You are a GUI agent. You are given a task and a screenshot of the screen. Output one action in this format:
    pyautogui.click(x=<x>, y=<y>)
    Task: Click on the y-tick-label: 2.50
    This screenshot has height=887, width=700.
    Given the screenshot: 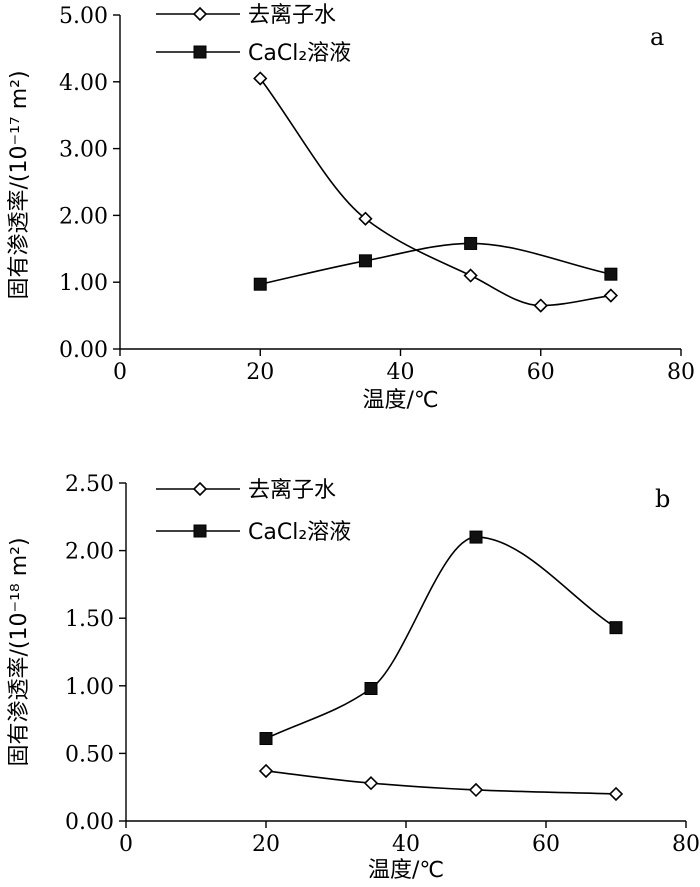 What is the action you would take?
    pyautogui.click(x=89, y=484)
    